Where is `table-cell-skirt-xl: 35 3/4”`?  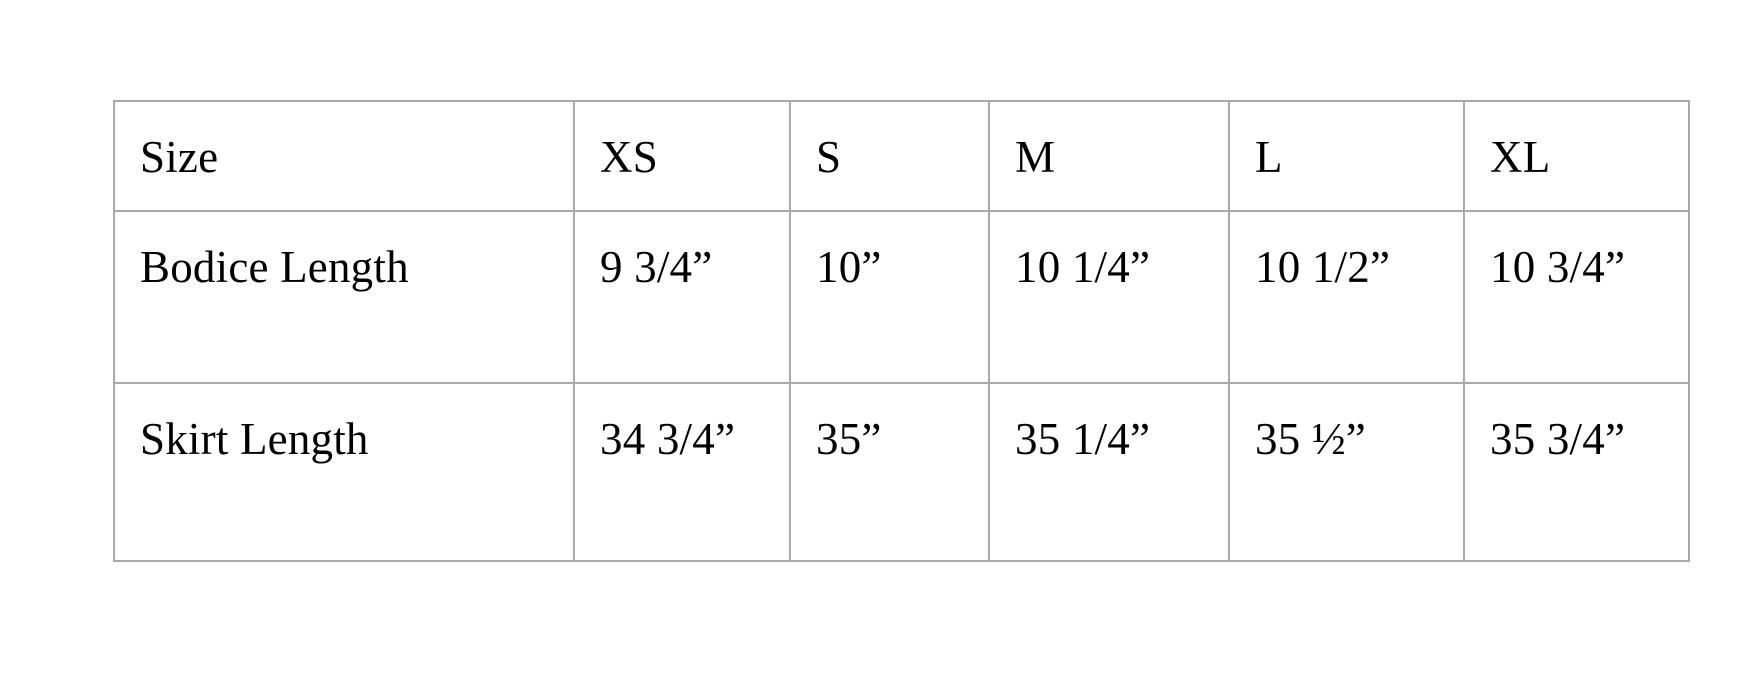 table-cell-skirt-xl: 35 3/4” is located at coordinates (1576, 472).